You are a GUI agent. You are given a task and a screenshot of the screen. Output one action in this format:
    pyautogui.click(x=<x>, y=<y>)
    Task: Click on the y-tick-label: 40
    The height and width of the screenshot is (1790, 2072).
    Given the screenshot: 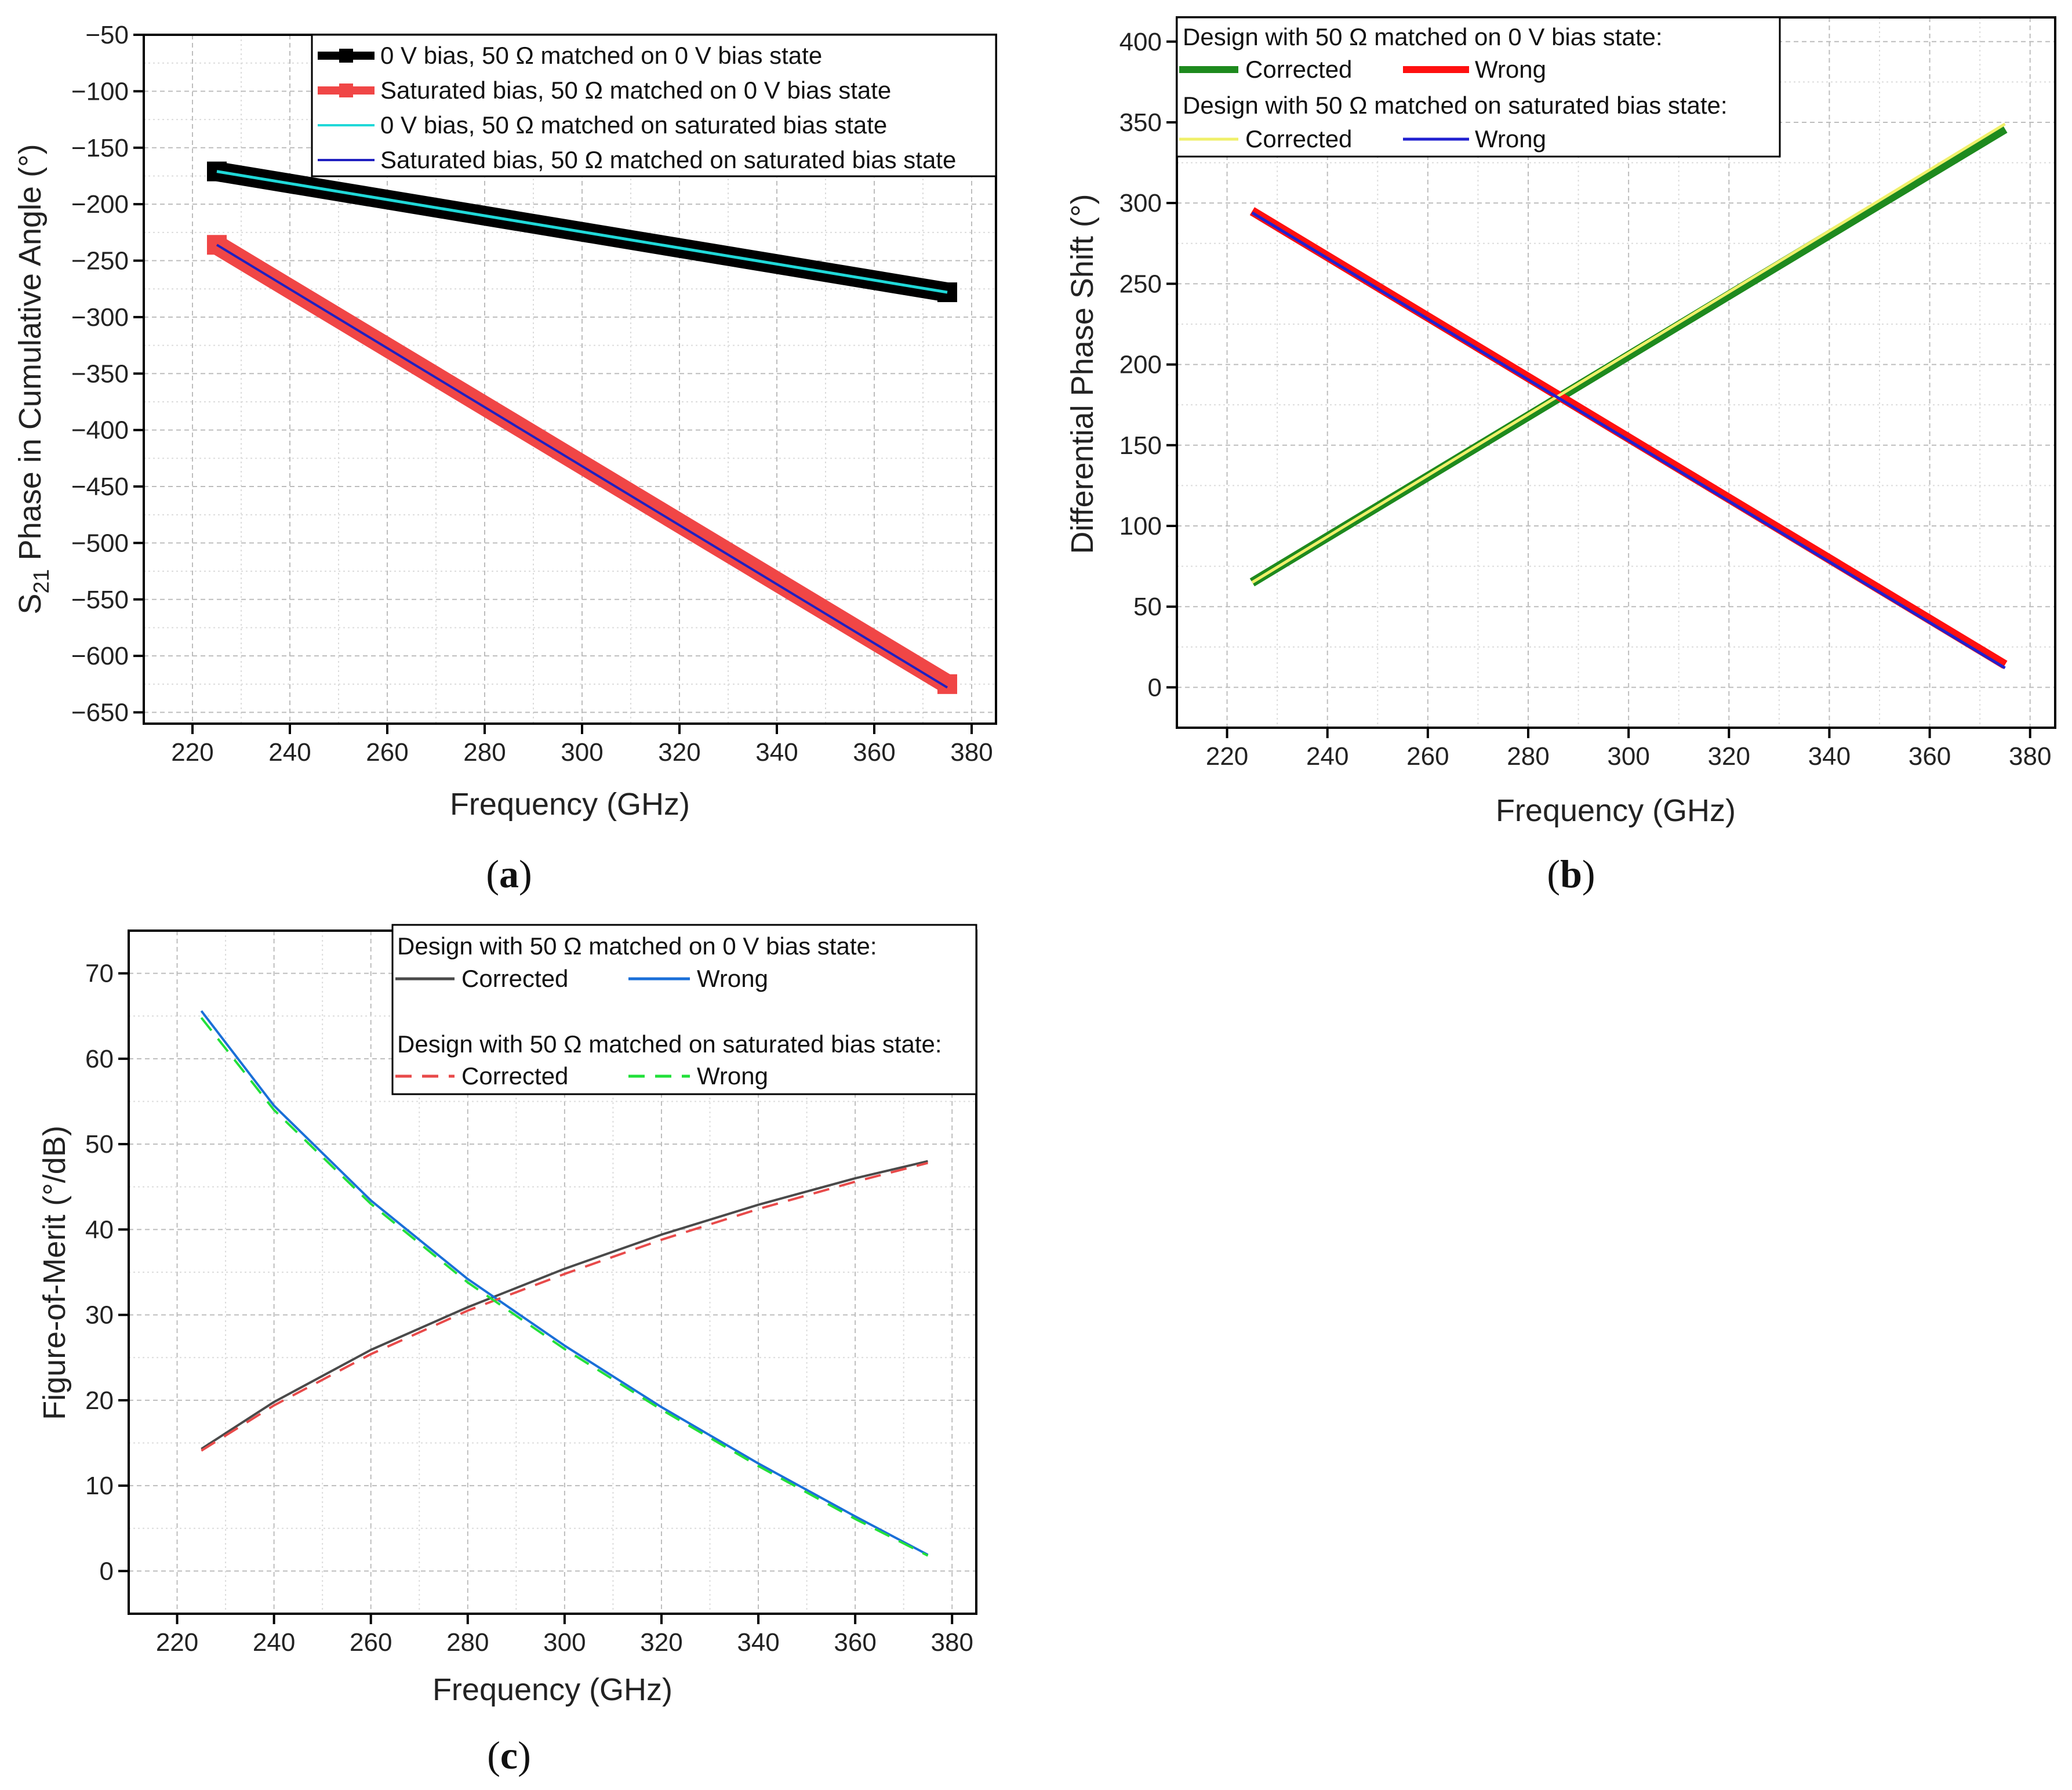 What is the action you would take?
    pyautogui.click(x=99, y=1229)
    